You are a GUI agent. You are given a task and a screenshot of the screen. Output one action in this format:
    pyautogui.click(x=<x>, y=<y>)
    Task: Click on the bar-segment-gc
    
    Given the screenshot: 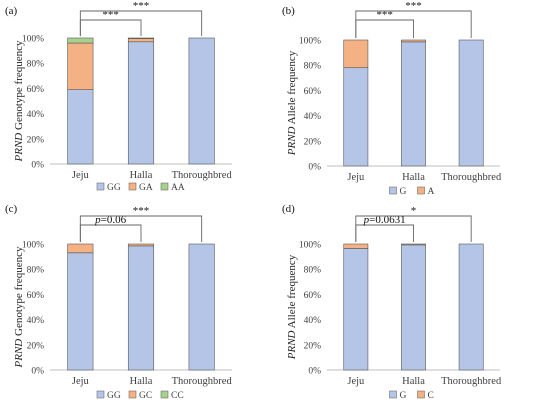 What is the action you would take?
    pyautogui.click(x=80, y=248)
    